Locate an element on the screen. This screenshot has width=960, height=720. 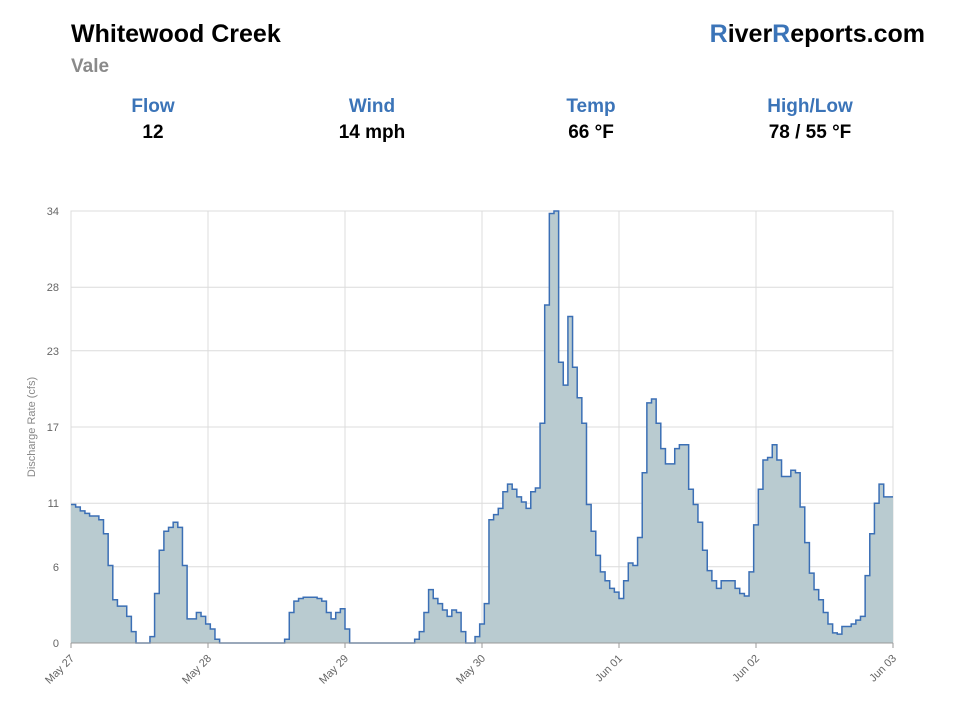
y-tick-label: 34 is located at coordinates (53, 212).